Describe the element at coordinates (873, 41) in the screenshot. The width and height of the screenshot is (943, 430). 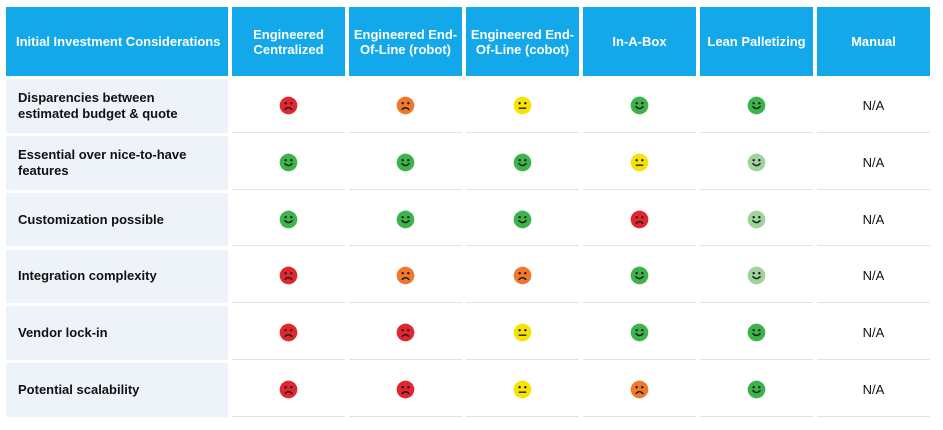
I see `header-column-6: Manual` at that location.